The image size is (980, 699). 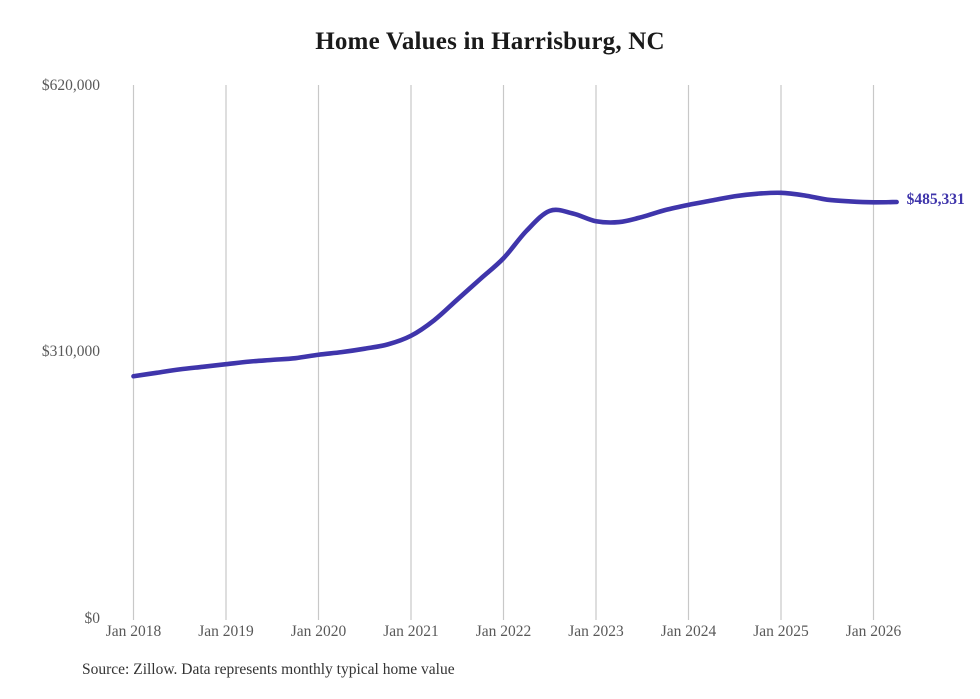 What do you see at coordinates (503, 631) in the screenshot?
I see `x-axis-tick-jan-2022: Jan 2022` at bounding box center [503, 631].